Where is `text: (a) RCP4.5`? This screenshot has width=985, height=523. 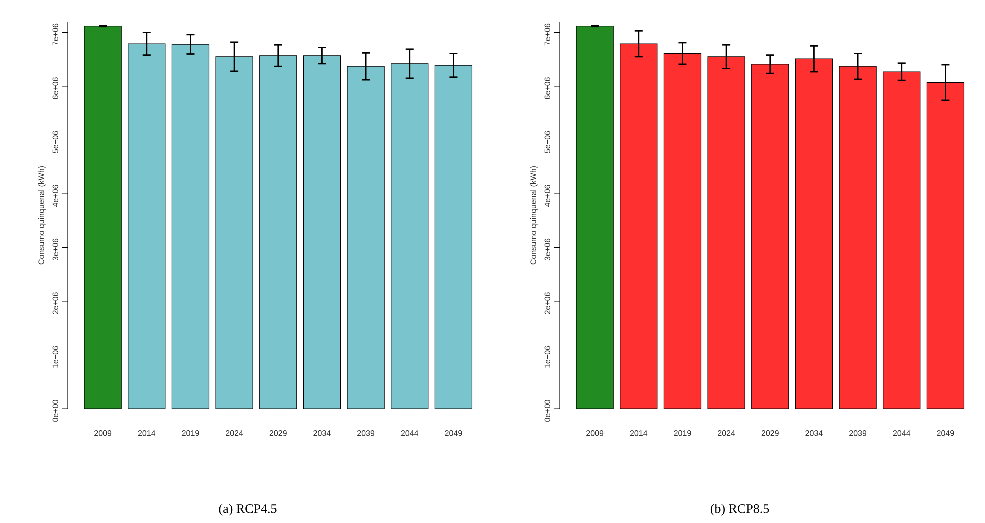
text: (a) RCP4.5 is located at coordinates (248, 510).